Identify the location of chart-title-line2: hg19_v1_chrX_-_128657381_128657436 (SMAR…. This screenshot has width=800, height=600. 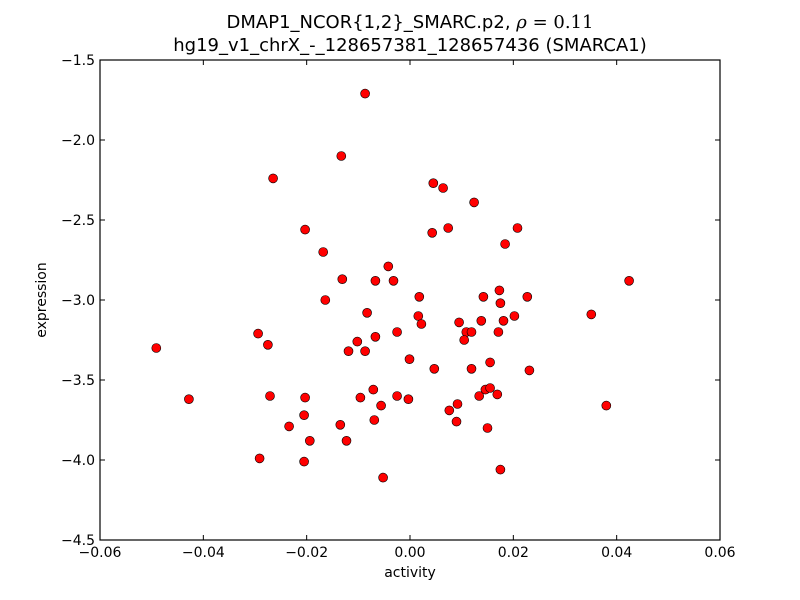
(410, 45).